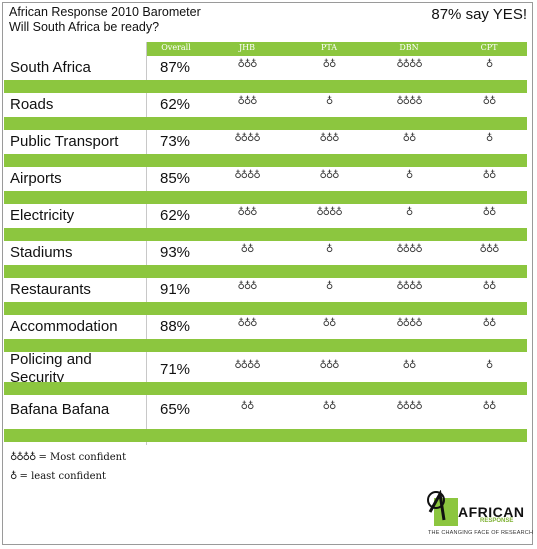  What do you see at coordinates (247, 47) in the screenshot?
I see `col-jhb: JHB` at bounding box center [247, 47].